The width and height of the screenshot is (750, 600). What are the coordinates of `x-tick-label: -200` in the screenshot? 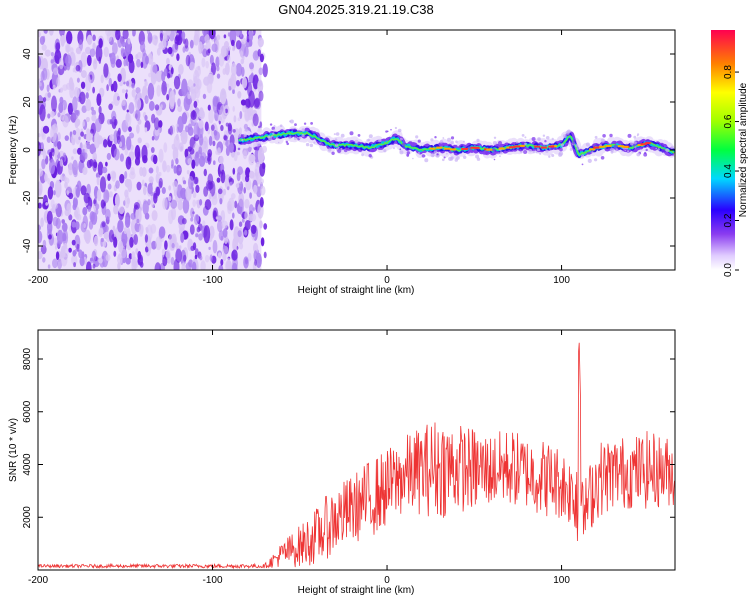 It's located at (38, 280).